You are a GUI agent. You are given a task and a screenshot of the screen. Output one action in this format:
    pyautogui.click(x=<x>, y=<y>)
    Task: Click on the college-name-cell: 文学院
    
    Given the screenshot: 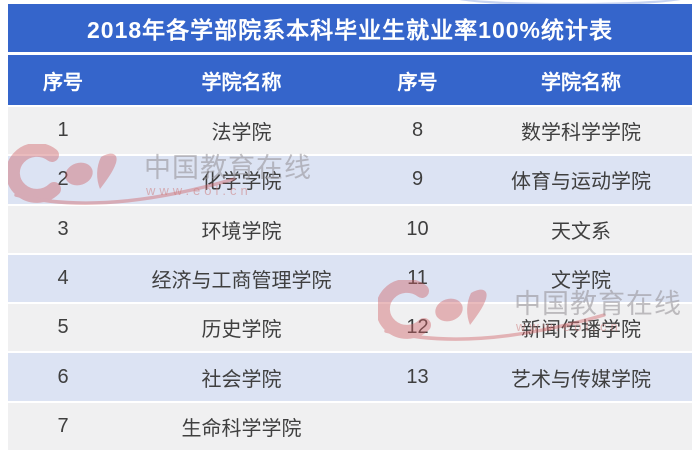 What is the action you would take?
    pyautogui.click(x=581, y=280)
    